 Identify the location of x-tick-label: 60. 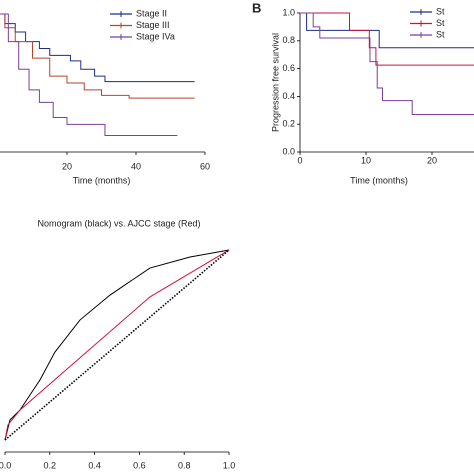
(205, 166).